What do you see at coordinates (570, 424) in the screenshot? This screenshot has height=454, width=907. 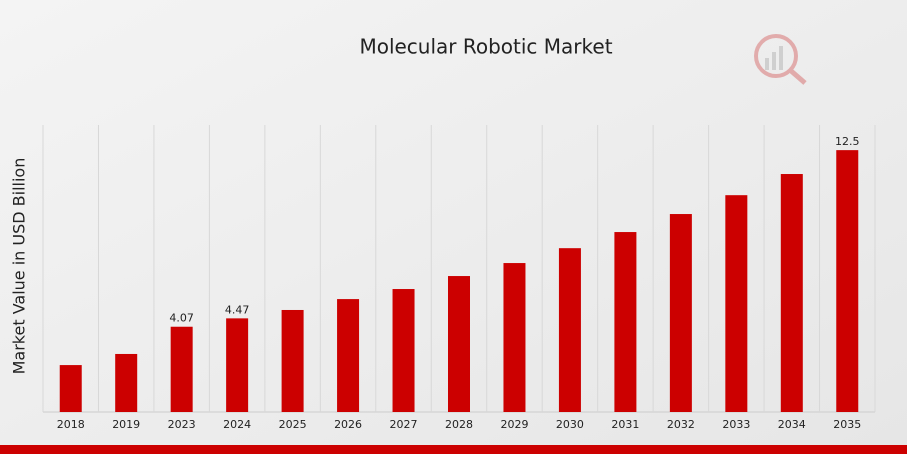 I see `x-tick-label: 2030` at bounding box center [570, 424].